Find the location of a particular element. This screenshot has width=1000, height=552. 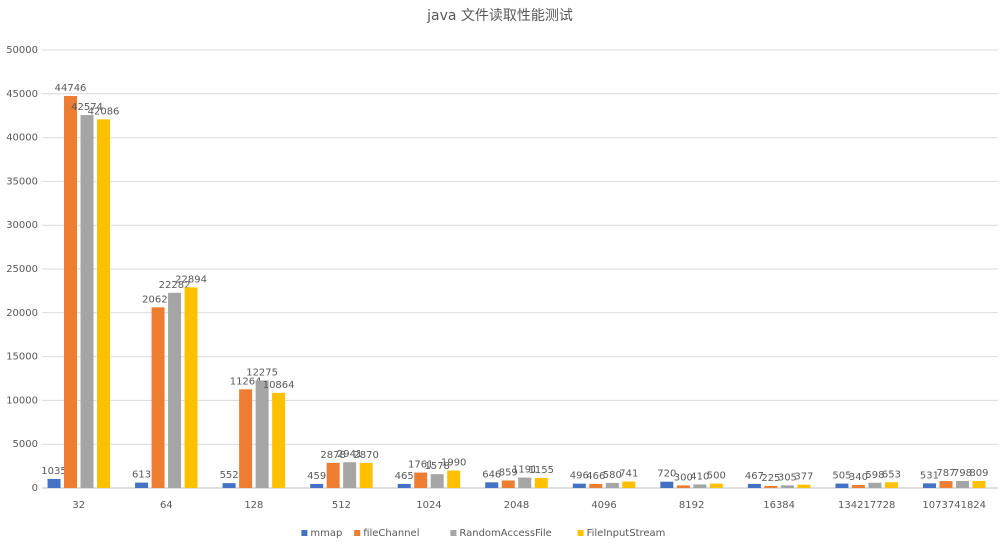

data-label: 809 is located at coordinates (978, 473).